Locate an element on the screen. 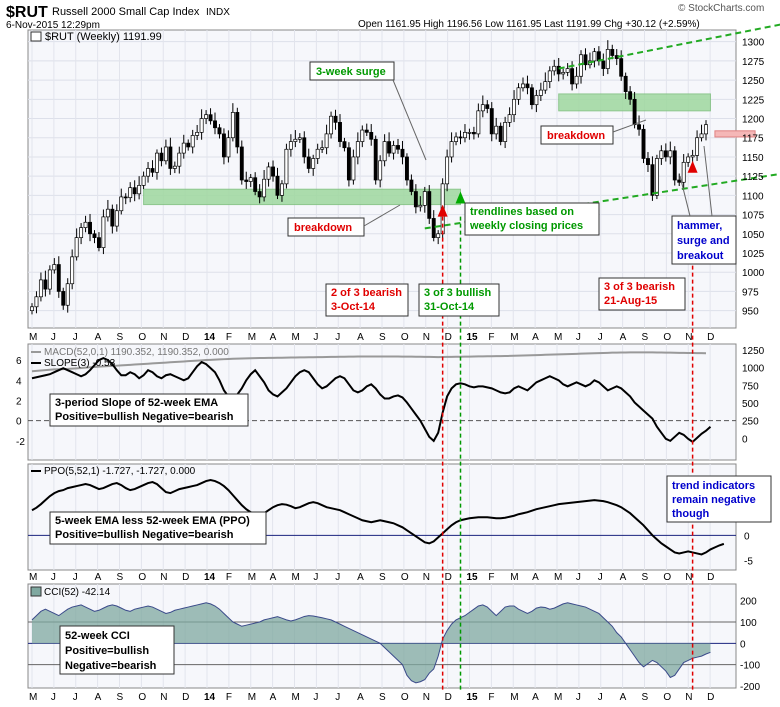 This screenshot has width=780, height=707. annotation-surge: 3-week surge is located at coordinates (368, 111).